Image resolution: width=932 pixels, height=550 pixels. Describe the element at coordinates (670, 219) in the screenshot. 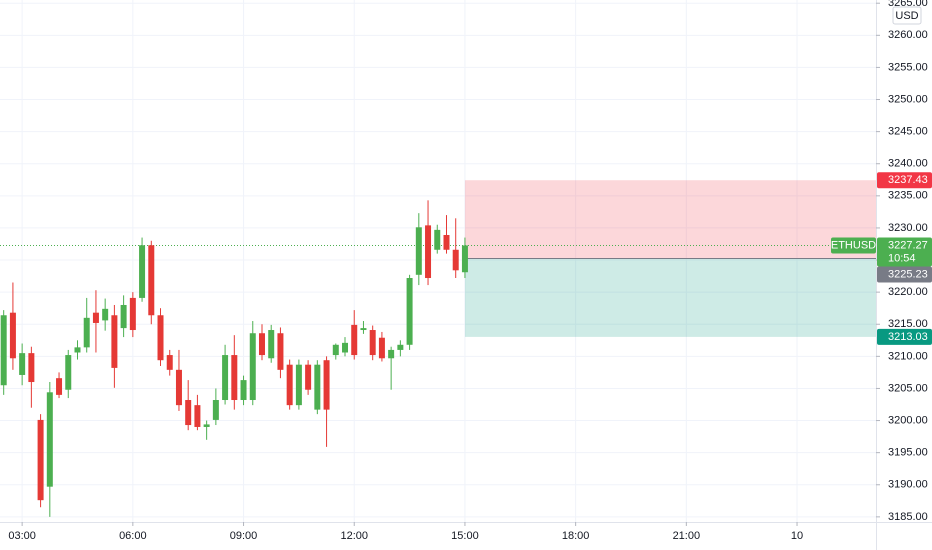

I see `stop-zone` at that location.